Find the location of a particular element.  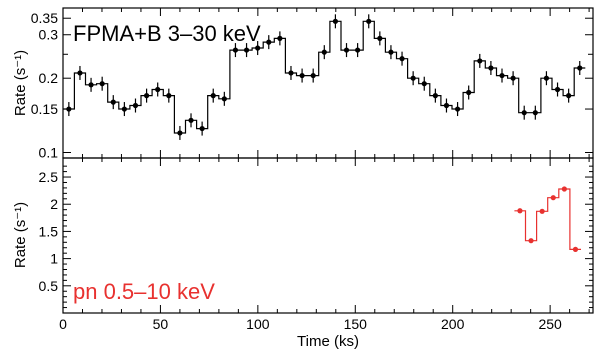

fpm-panel-label: FPMA+B 3–30 keV is located at coordinates (167, 33).